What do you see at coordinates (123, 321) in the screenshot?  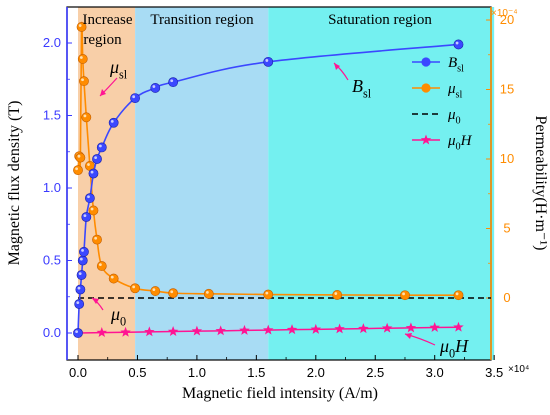 I see `annotation-mu0-sub: 0` at bounding box center [123, 321].